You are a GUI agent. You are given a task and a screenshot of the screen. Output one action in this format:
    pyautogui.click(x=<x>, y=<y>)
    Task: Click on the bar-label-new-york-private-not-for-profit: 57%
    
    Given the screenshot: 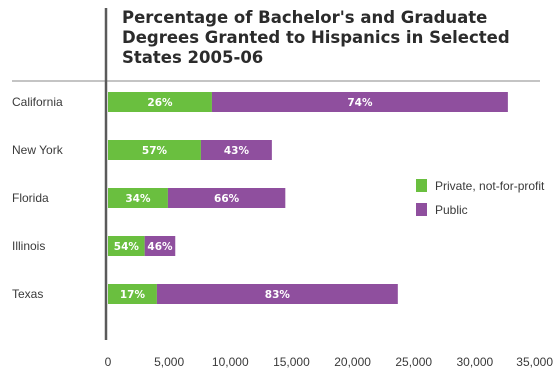 What is the action you would take?
    pyautogui.click(x=155, y=151)
    